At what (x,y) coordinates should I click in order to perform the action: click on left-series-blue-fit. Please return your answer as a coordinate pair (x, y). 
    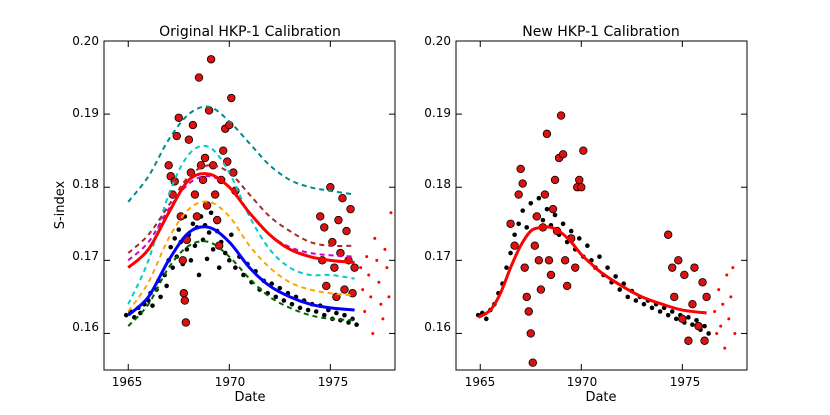
    Looking at the image, I should click on (241, 271).